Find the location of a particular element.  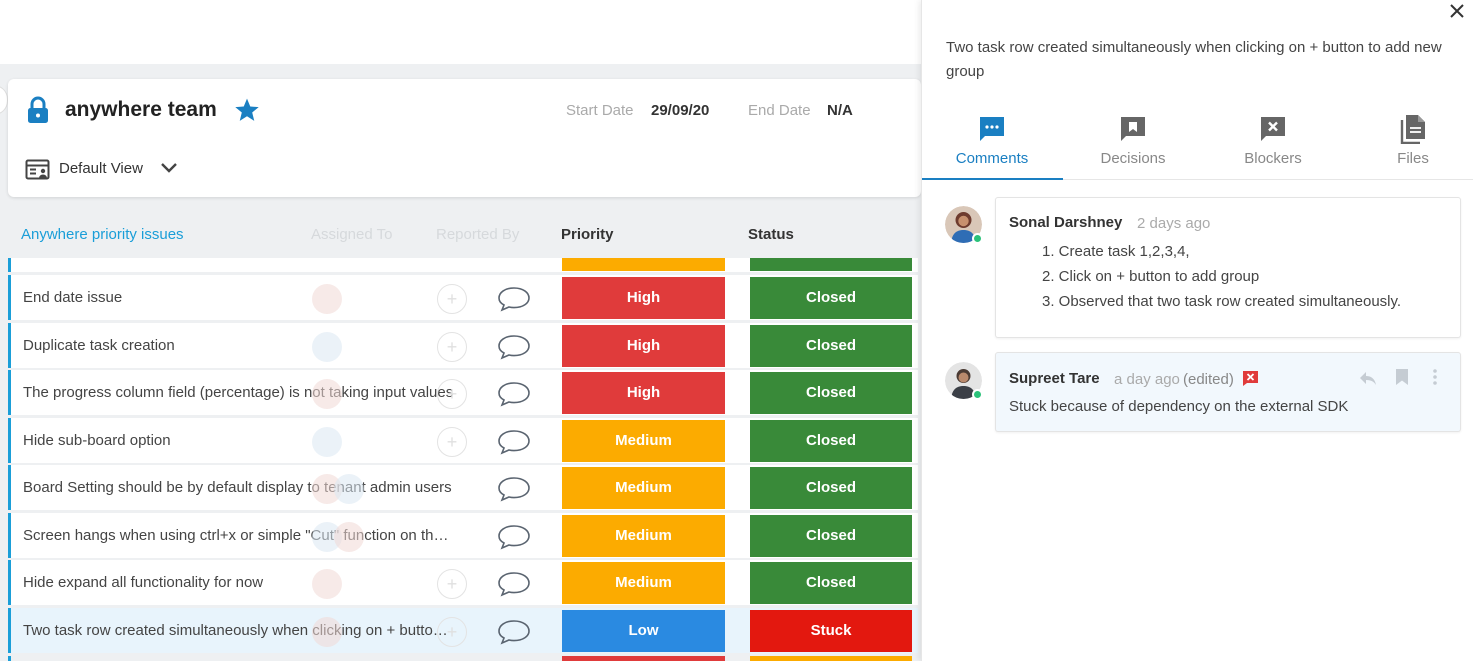

tab-blockers: Blockers is located at coordinates (1273, 147).